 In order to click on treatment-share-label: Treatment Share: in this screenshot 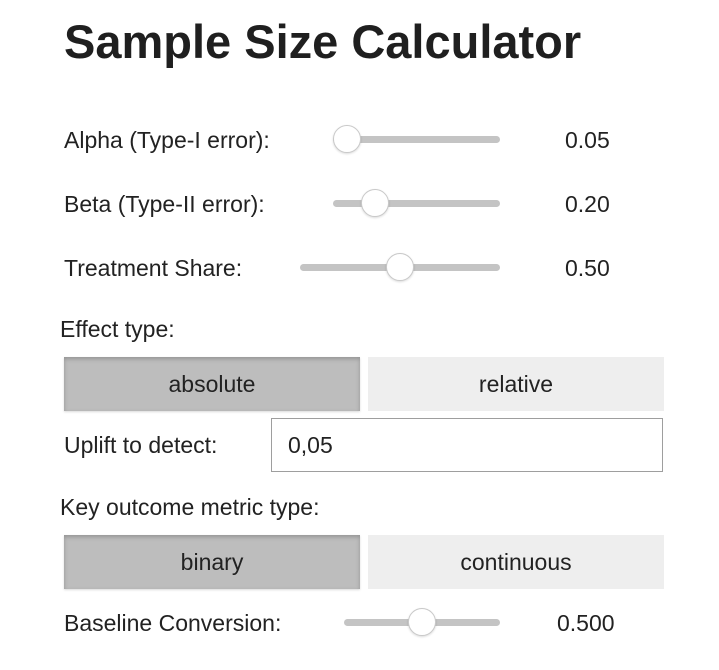, I will do `click(153, 268)`.